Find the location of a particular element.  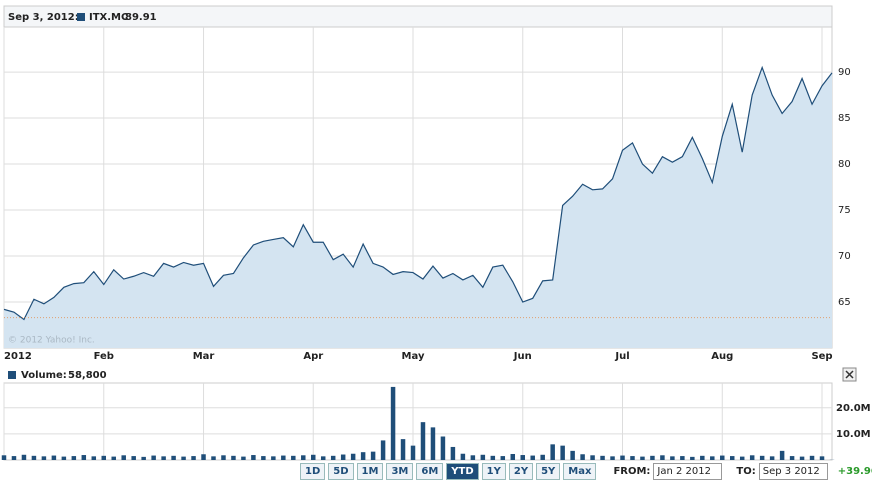

range-button: 3M is located at coordinates (400, 471).